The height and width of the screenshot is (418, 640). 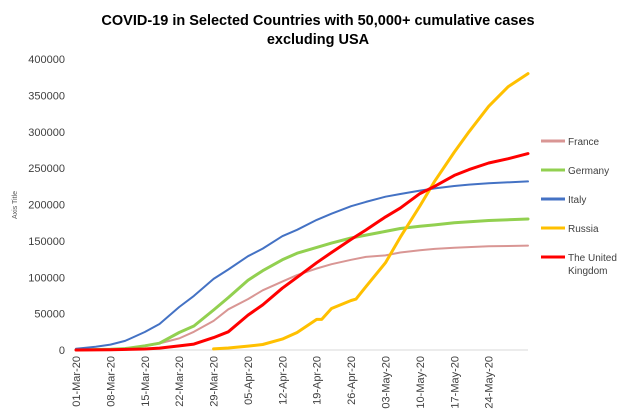 I want to click on y-tick-label: 200000, so click(x=46, y=206).